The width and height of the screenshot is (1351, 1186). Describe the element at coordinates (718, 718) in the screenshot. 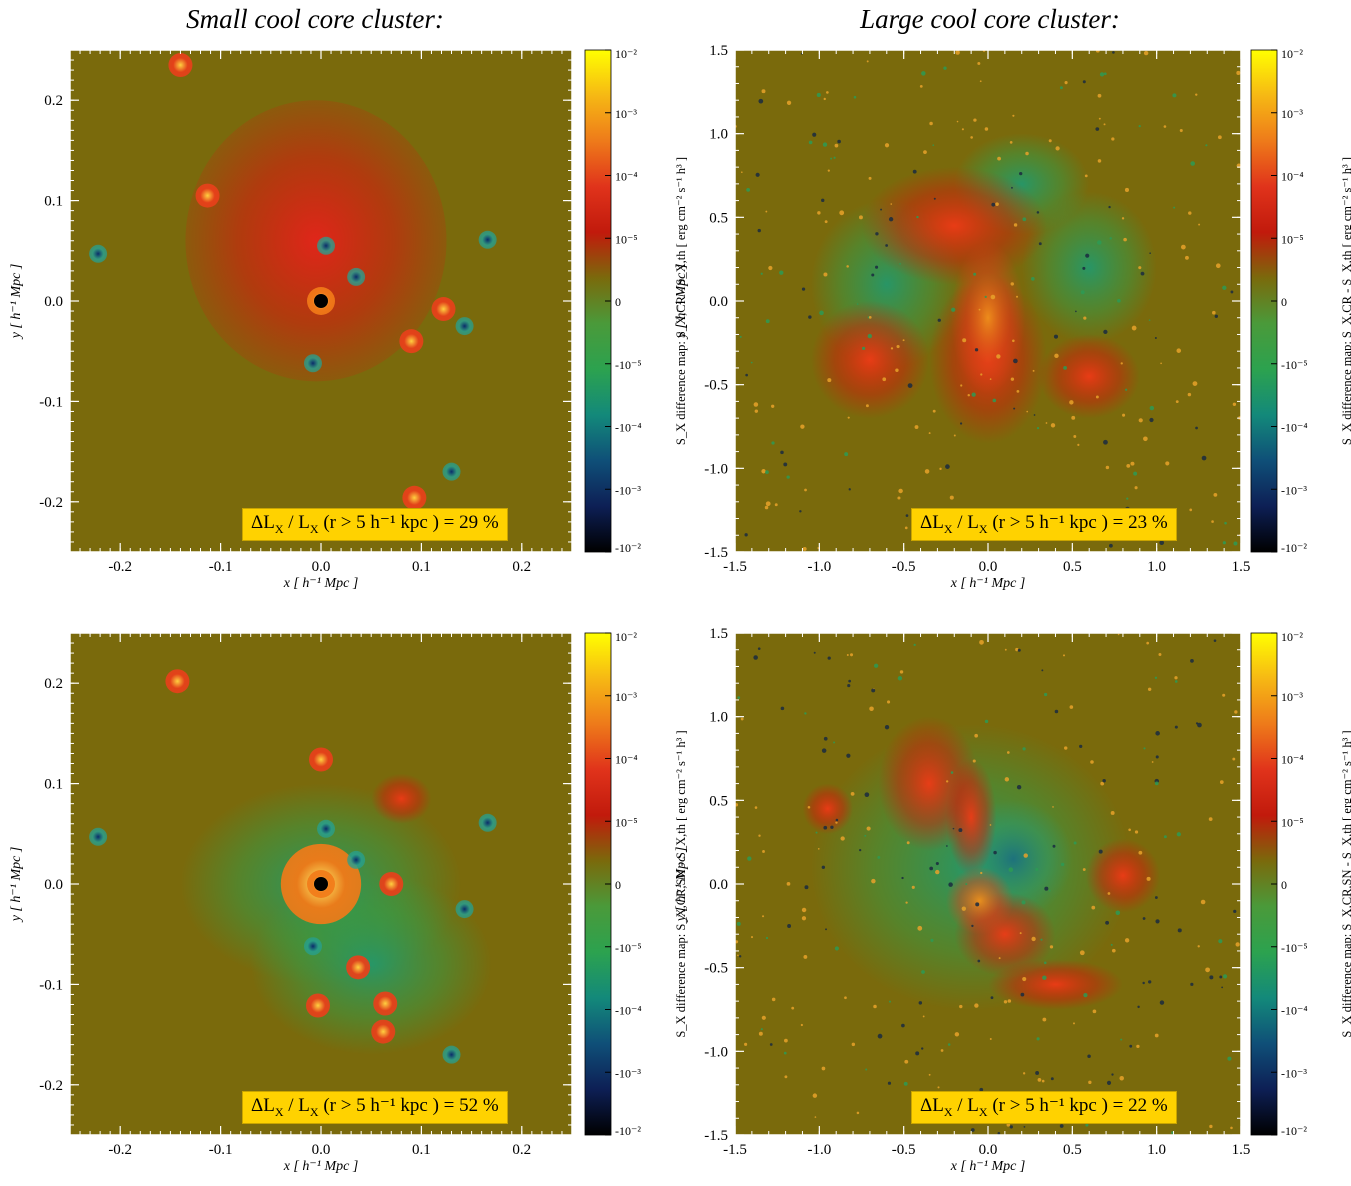

I see `y-tick-label: 1.0` at that location.